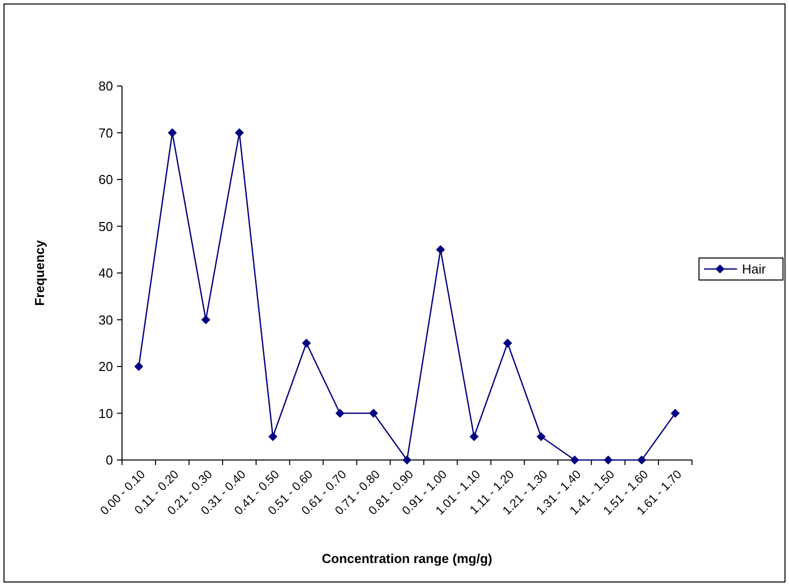 The width and height of the screenshot is (789, 586). Describe the element at coordinates (105, 180) in the screenshot. I see `y-tick-label: 60` at that location.